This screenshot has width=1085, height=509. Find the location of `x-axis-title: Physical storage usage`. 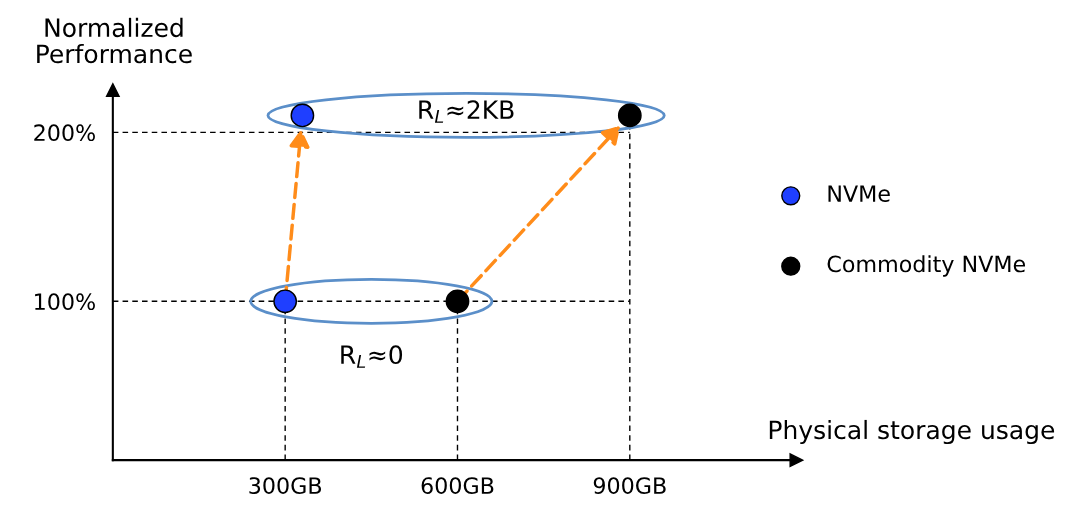

x-axis-title: Physical storage usage is located at coordinates (912, 432).